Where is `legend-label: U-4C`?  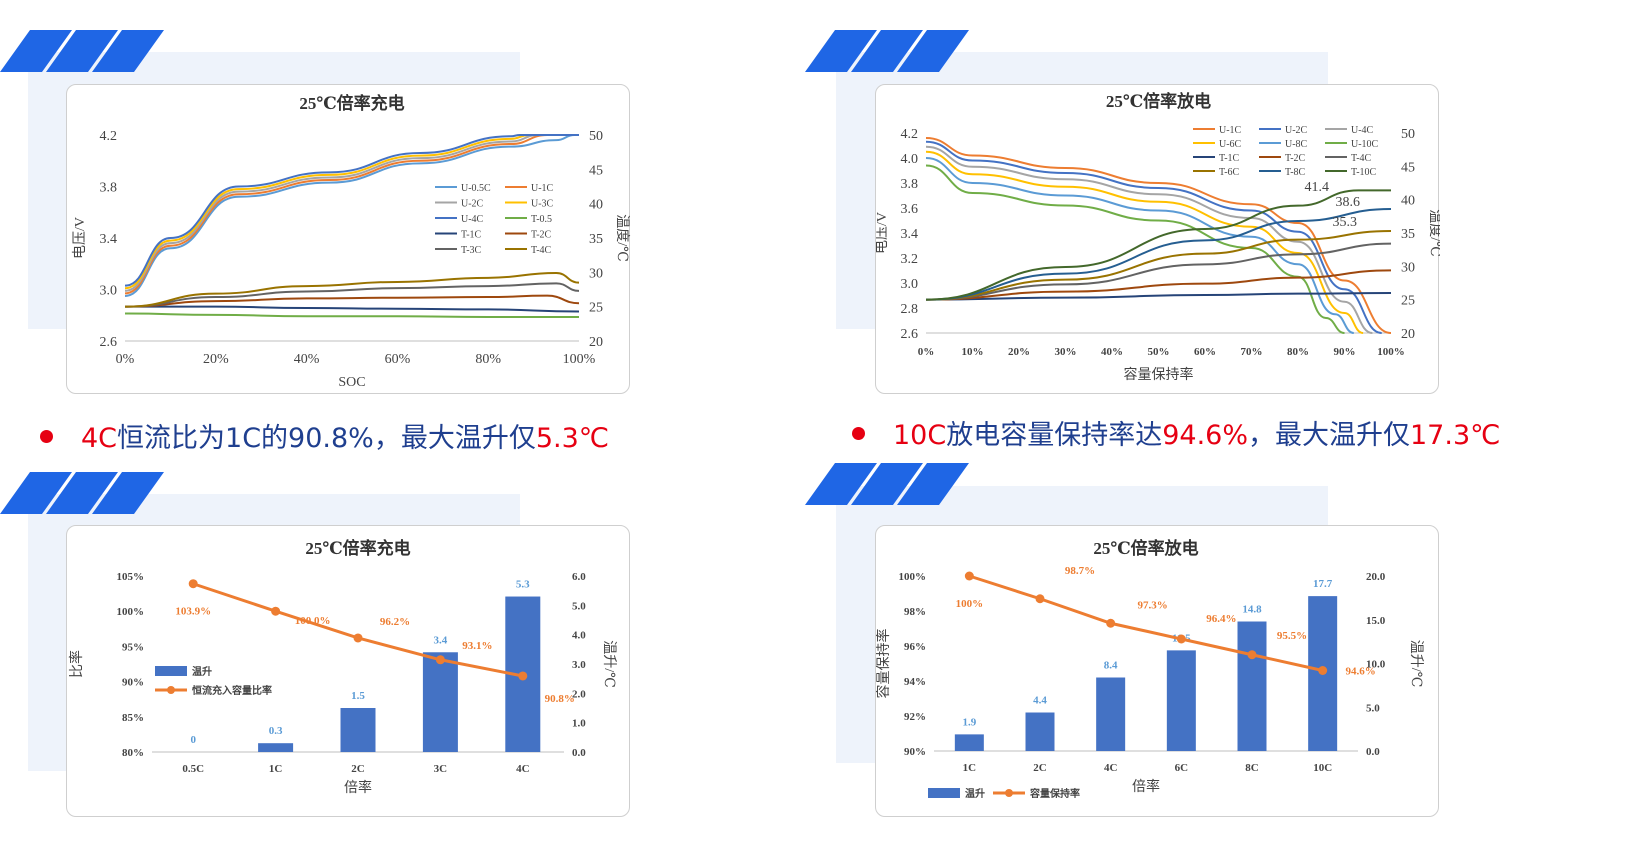 legend-label: U-4C is located at coordinates (1362, 130).